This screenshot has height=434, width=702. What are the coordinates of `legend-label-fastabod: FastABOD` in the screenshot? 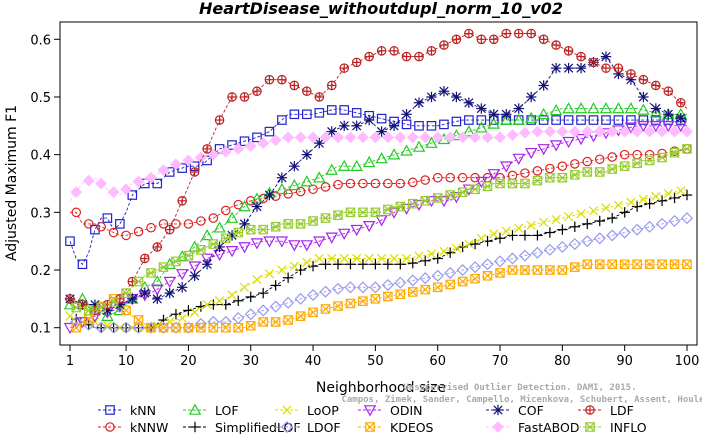 It's located at (549, 427).